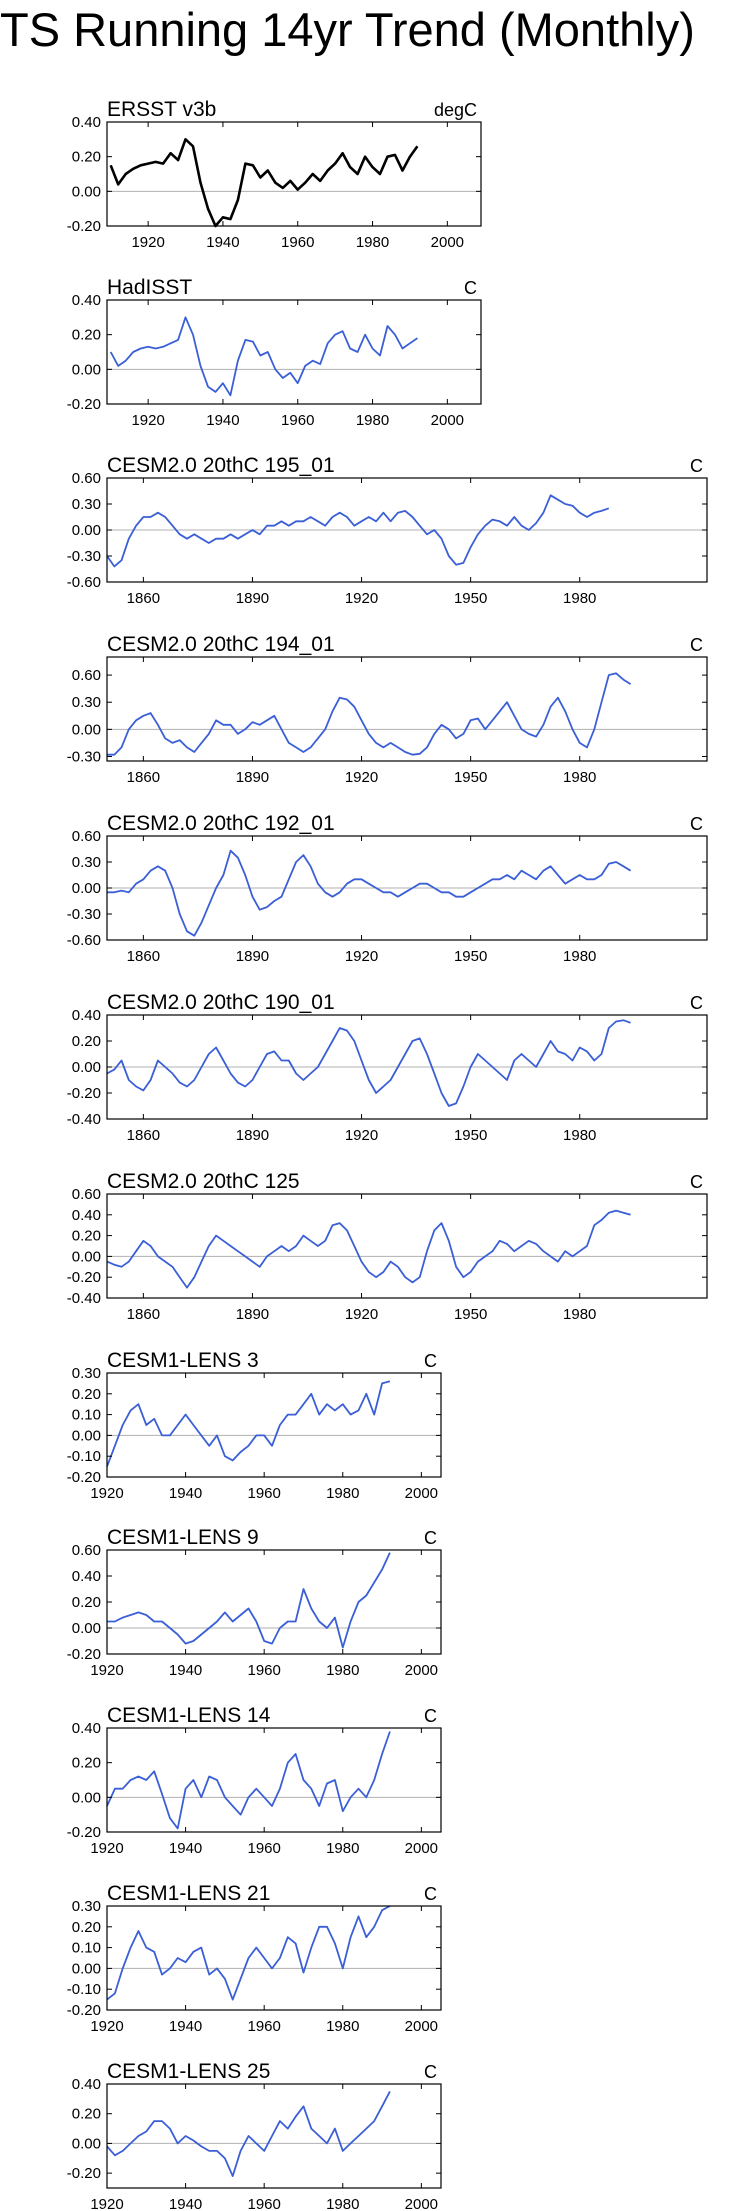 This screenshot has height=2211, width=746. I want to click on panel-1-x-tick-label: 1980, so click(372, 242).